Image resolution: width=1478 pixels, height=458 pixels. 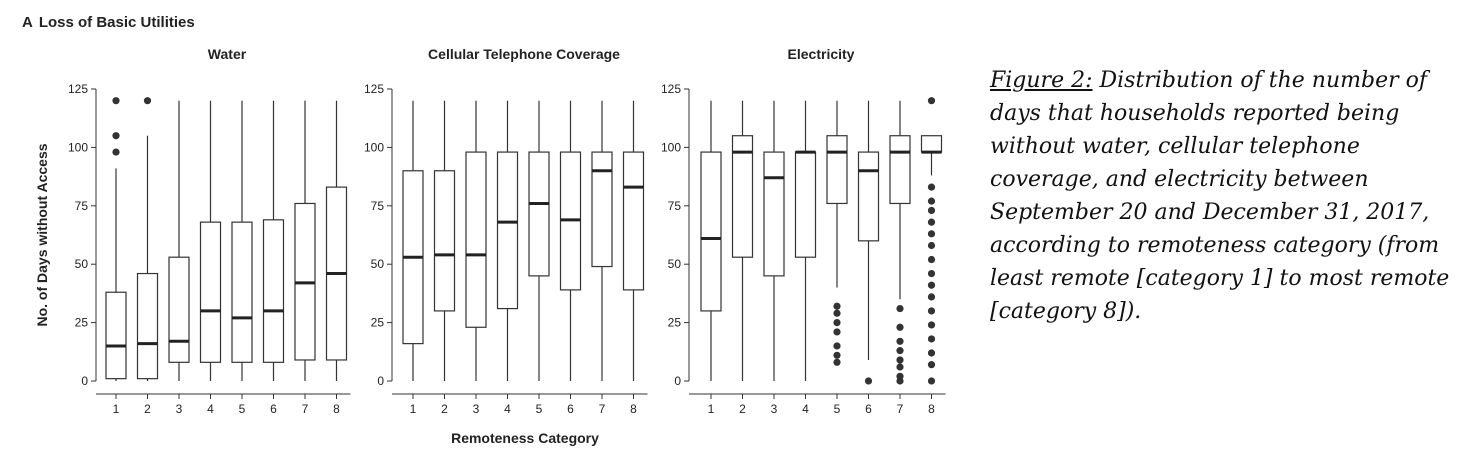 What do you see at coordinates (42, 234) in the screenshot?
I see `y-axis-label: No. of Days without Access` at bounding box center [42, 234].